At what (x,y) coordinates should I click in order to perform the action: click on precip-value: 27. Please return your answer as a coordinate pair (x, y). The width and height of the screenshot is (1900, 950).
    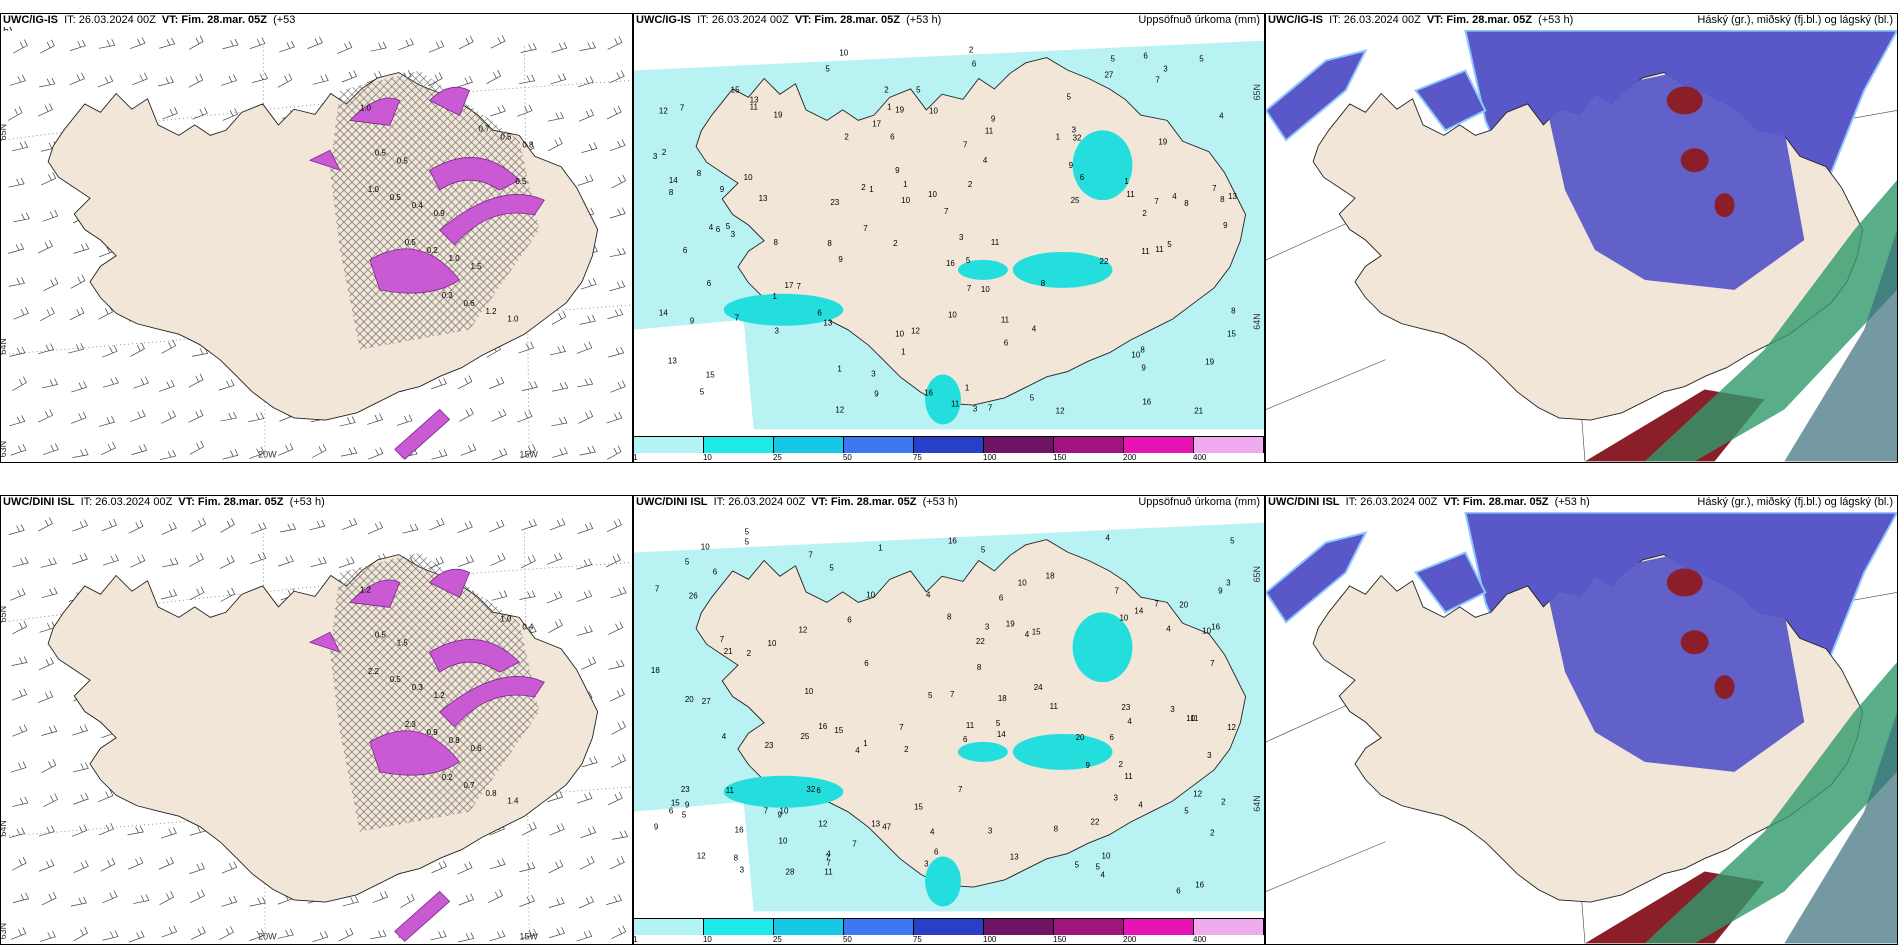
    Looking at the image, I should click on (1109, 74).